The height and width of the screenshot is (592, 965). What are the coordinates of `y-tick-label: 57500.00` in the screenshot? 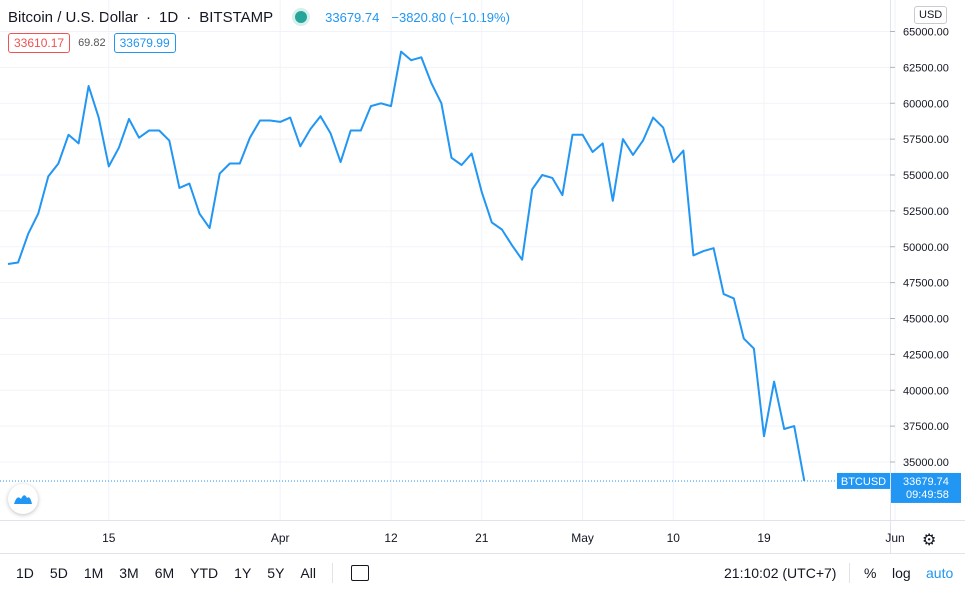 It's located at (926, 140).